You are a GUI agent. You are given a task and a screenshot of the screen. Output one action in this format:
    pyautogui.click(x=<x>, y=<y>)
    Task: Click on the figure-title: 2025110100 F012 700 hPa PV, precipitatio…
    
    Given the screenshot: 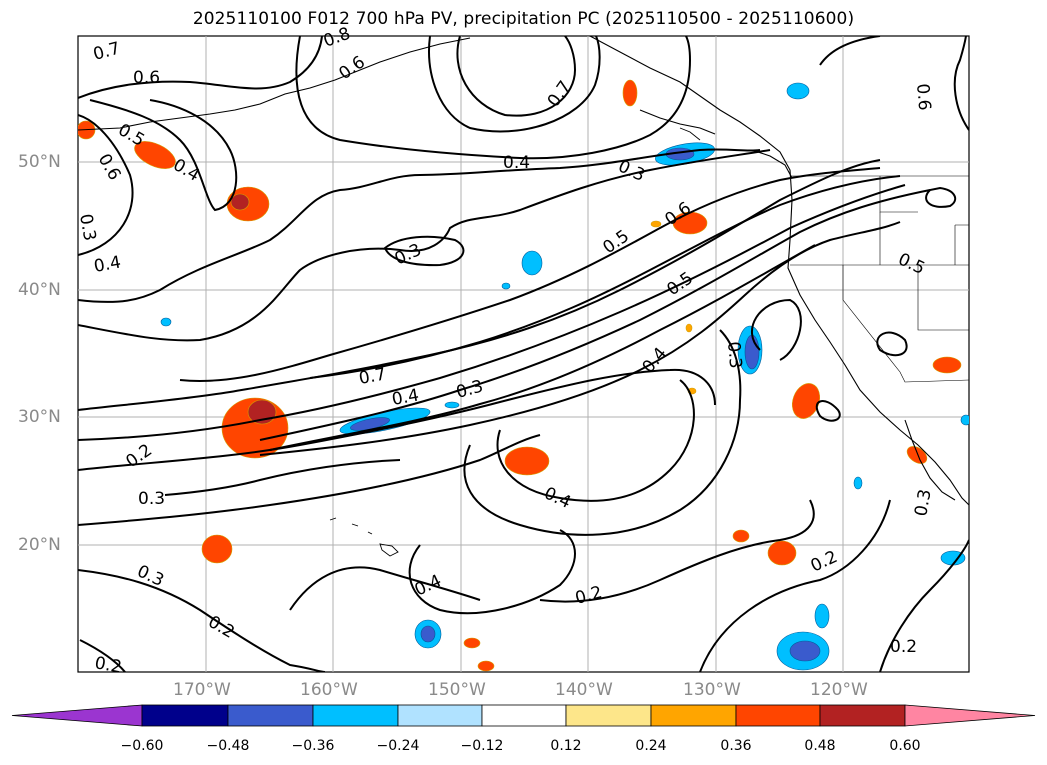 What is the action you would take?
    pyautogui.click(x=523, y=19)
    